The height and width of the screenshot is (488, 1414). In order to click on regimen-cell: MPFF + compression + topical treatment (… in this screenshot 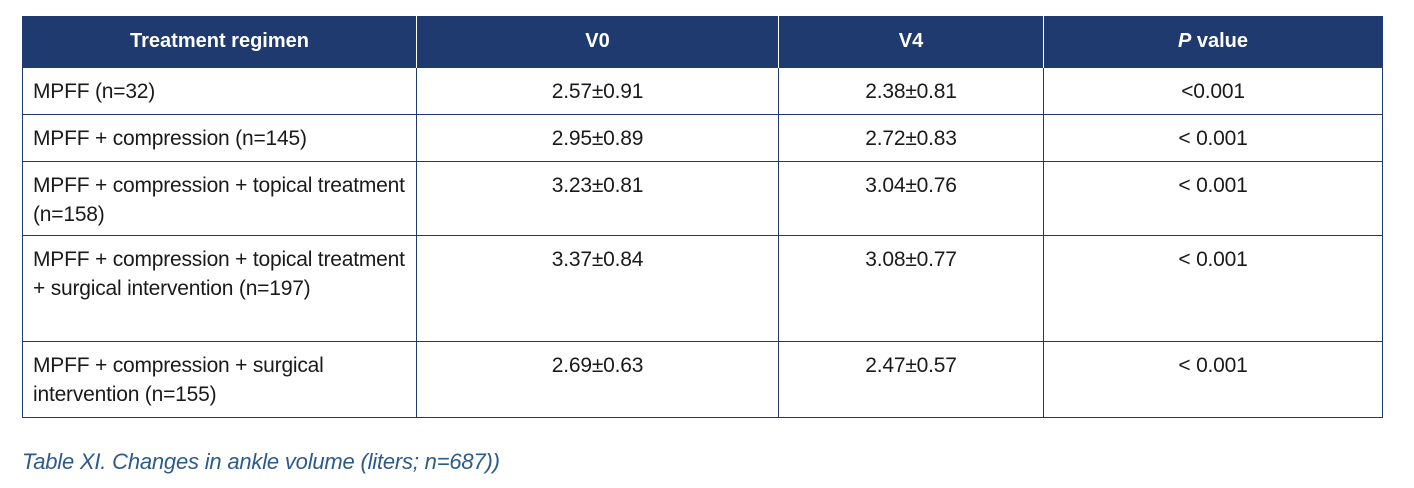, I will do `click(219, 198)`.